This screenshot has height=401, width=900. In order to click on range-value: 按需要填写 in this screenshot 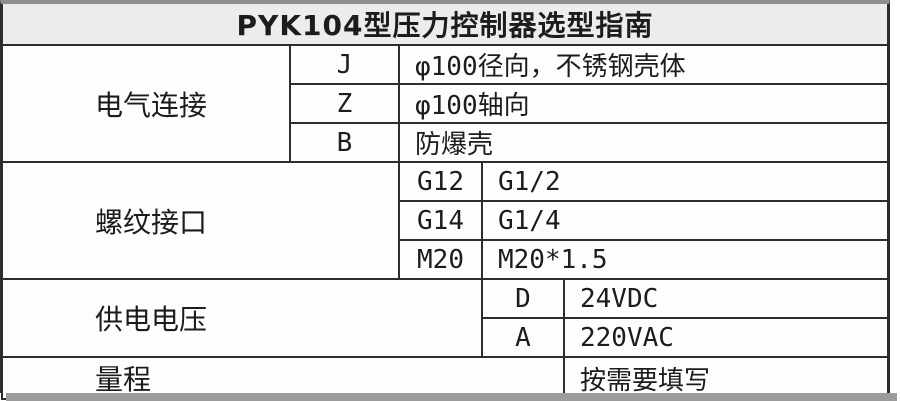, I will do `click(726, 378)`.